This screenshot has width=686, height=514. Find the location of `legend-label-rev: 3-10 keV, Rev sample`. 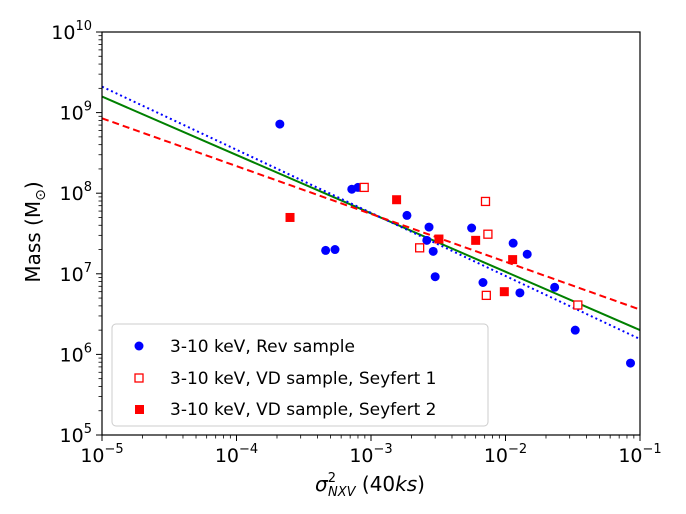

legend-label-rev: 3-10 keV, Rev sample is located at coordinates (262, 347).